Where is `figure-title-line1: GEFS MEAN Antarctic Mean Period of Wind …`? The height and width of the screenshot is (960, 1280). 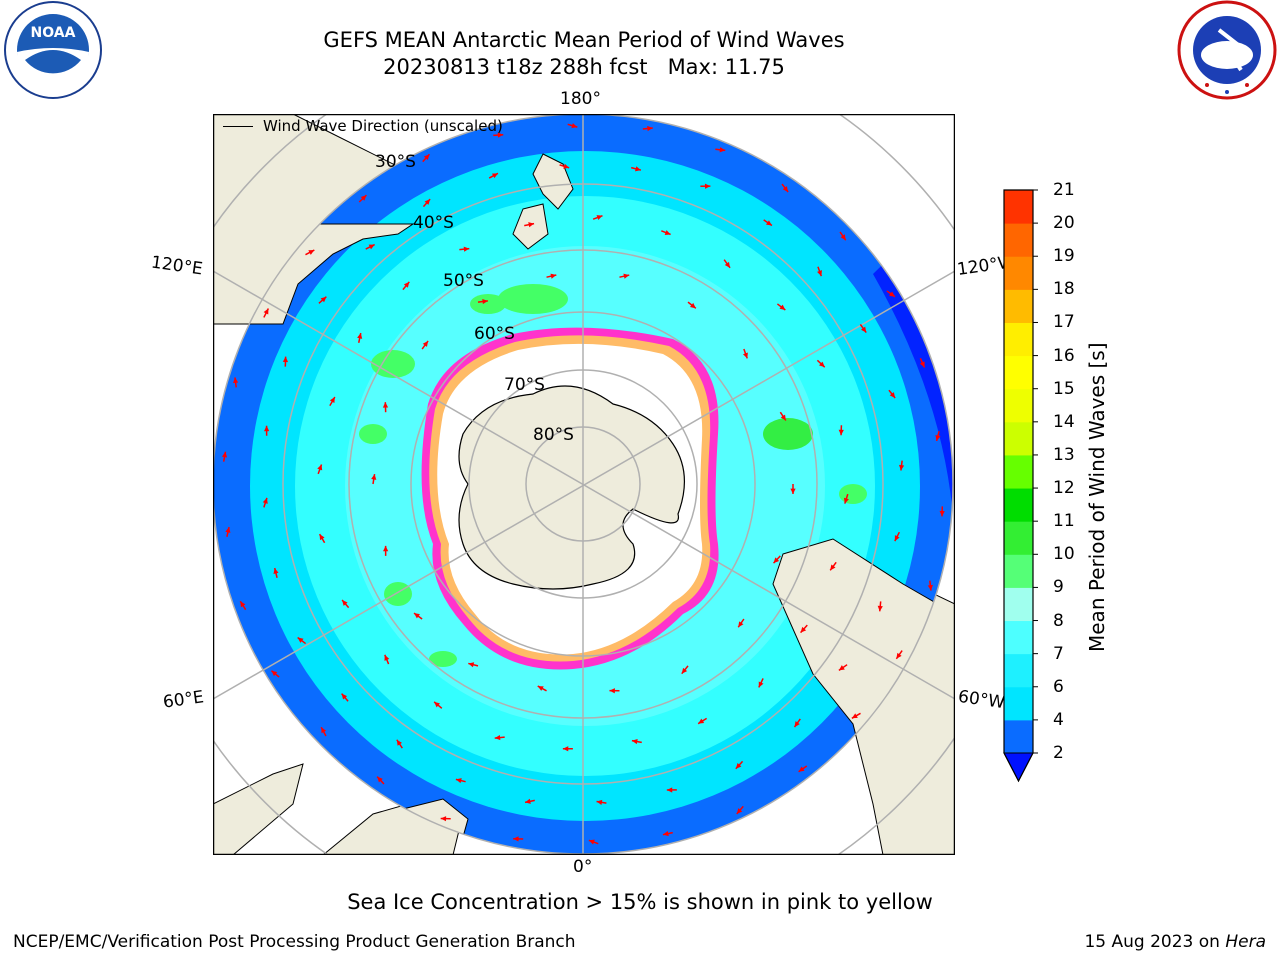
figure-title-line1: GEFS MEAN Antarctic Mean Period of Wind … is located at coordinates (584, 40).